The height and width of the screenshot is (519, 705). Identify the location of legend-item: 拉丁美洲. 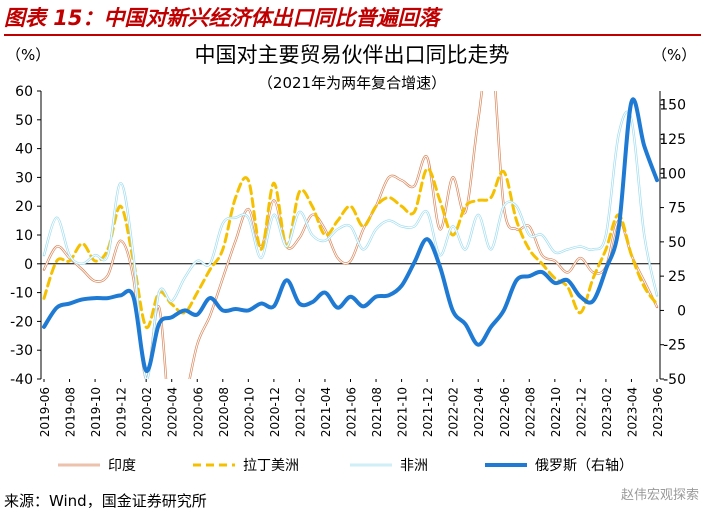
(246, 466).